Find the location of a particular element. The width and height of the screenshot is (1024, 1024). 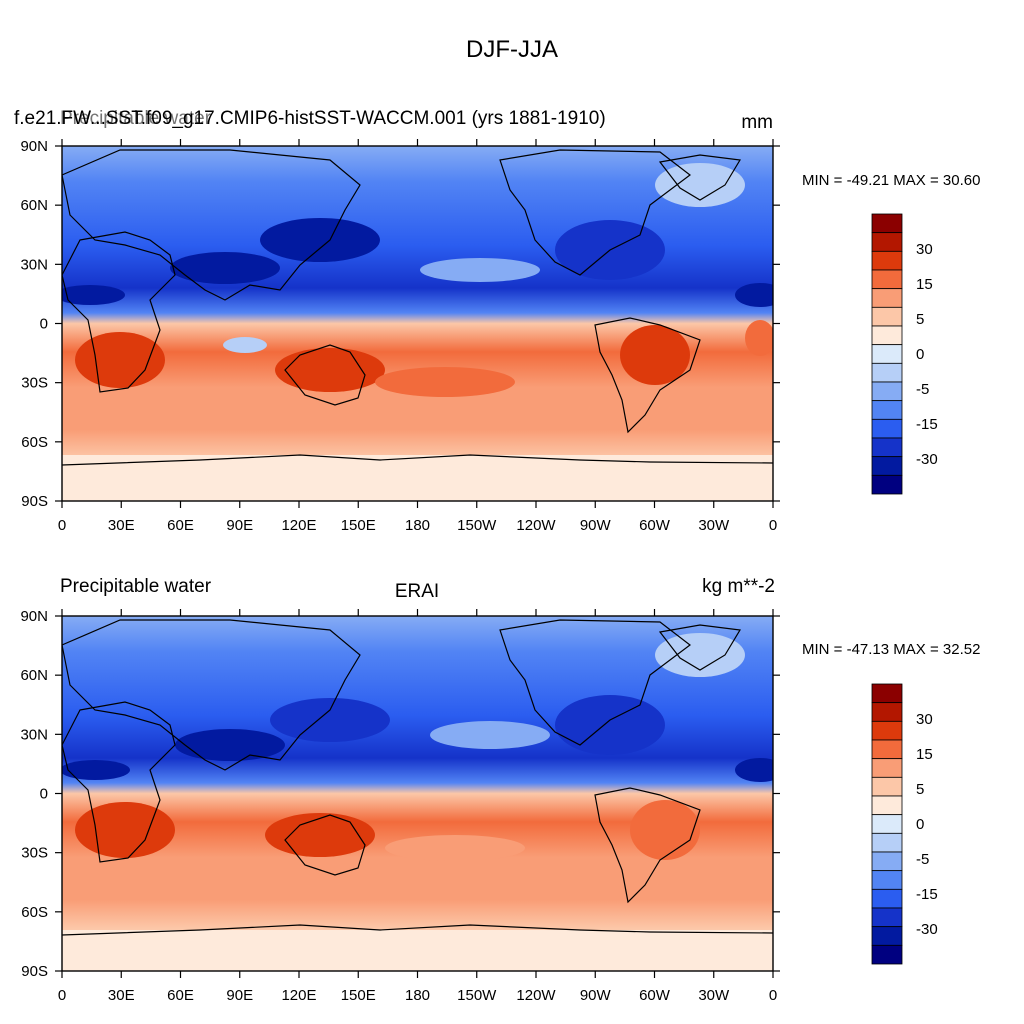

x-tick-label: 30W is located at coordinates (714, 525).